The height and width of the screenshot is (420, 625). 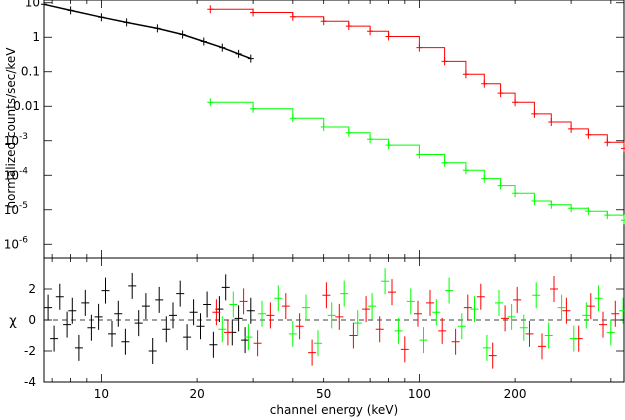 I want to click on residual-y-axis-label: χ, so click(x=13, y=321).